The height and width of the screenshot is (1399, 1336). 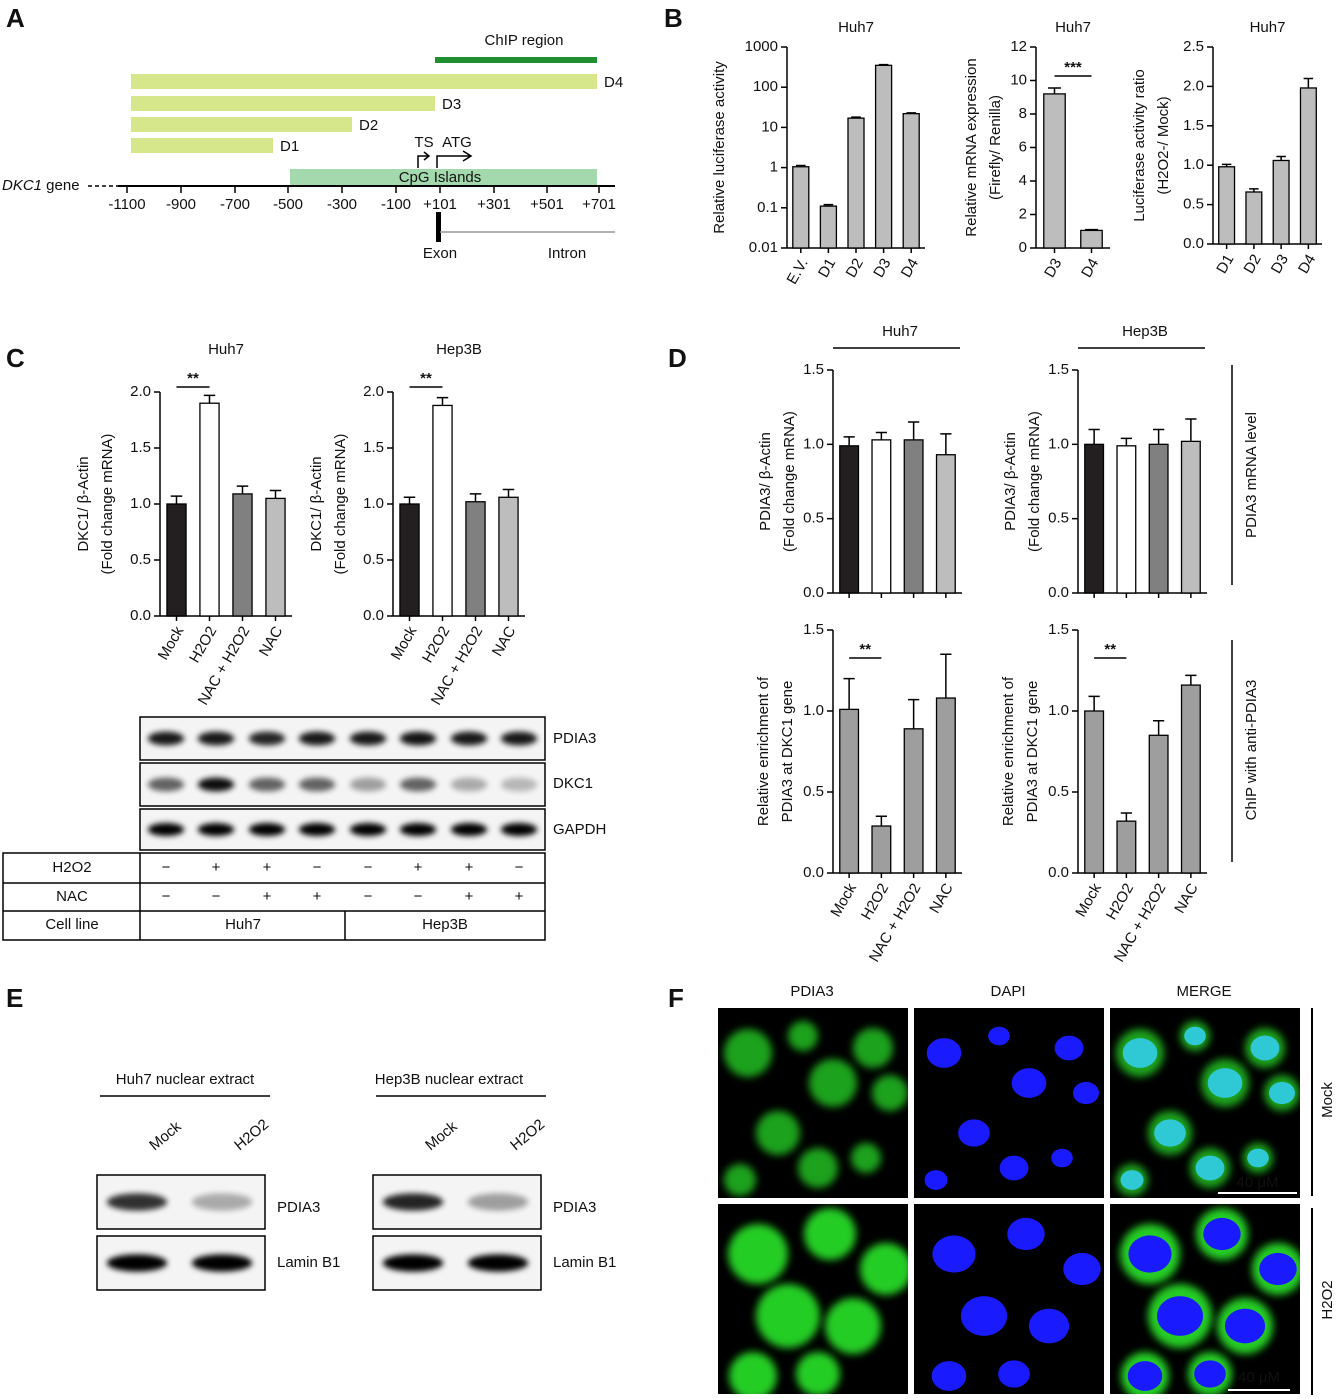 What do you see at coordinates (181, 204) in the screenshot?
I see `position-label: -900` at bounding box center [181, 204].